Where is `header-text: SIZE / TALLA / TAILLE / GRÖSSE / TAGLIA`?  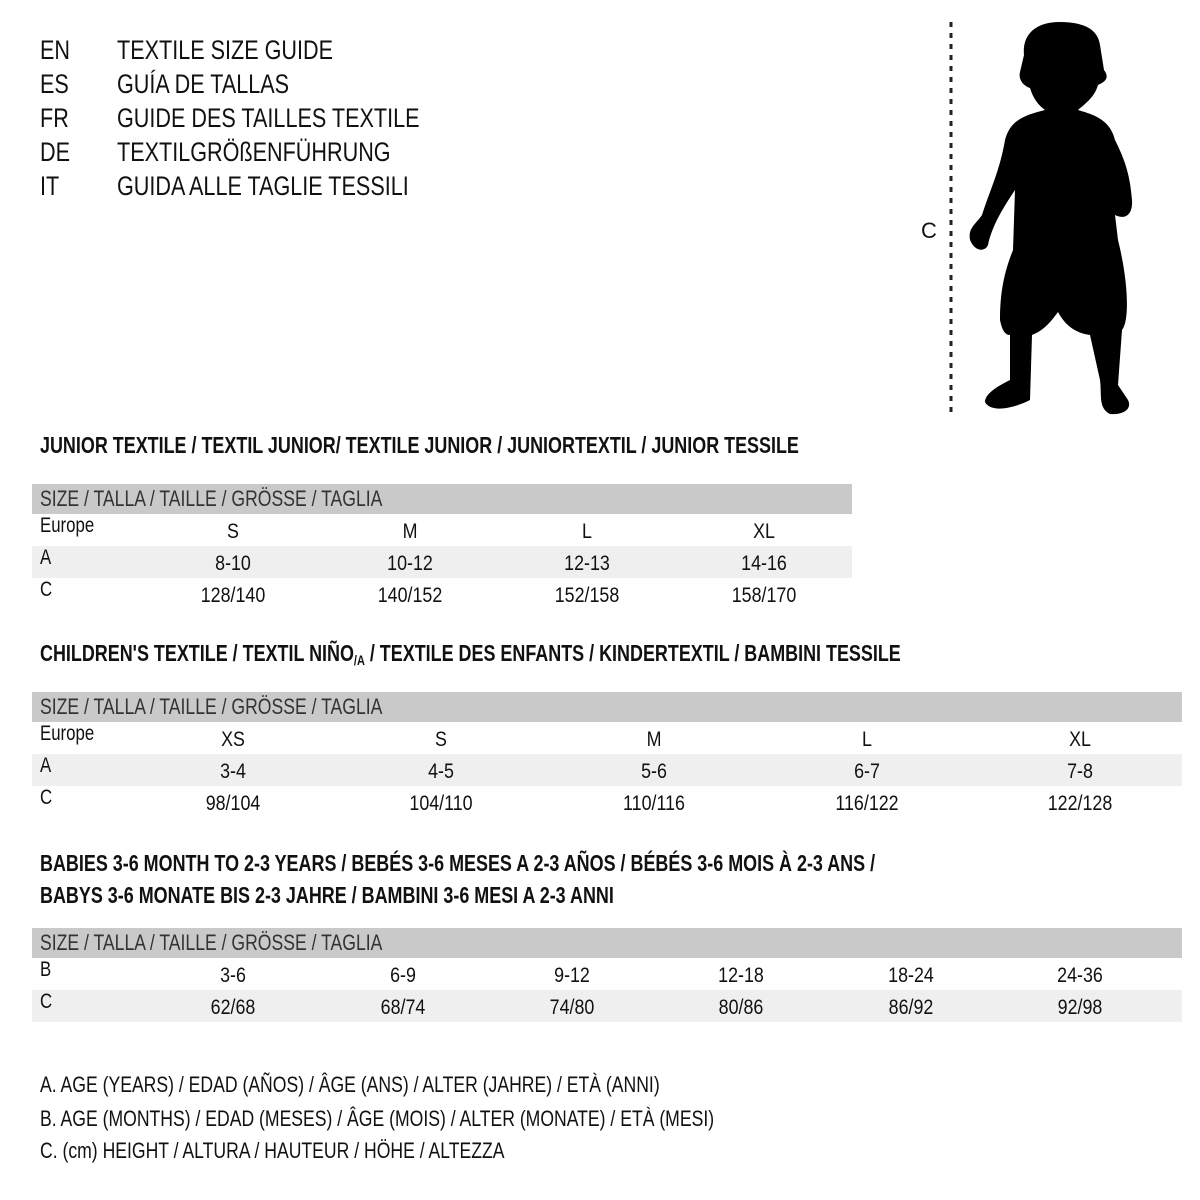 header-text: SIZE / TALLA / TAILLE / GRÖSSE / TAGLIA is located at coordinates (211, 706).